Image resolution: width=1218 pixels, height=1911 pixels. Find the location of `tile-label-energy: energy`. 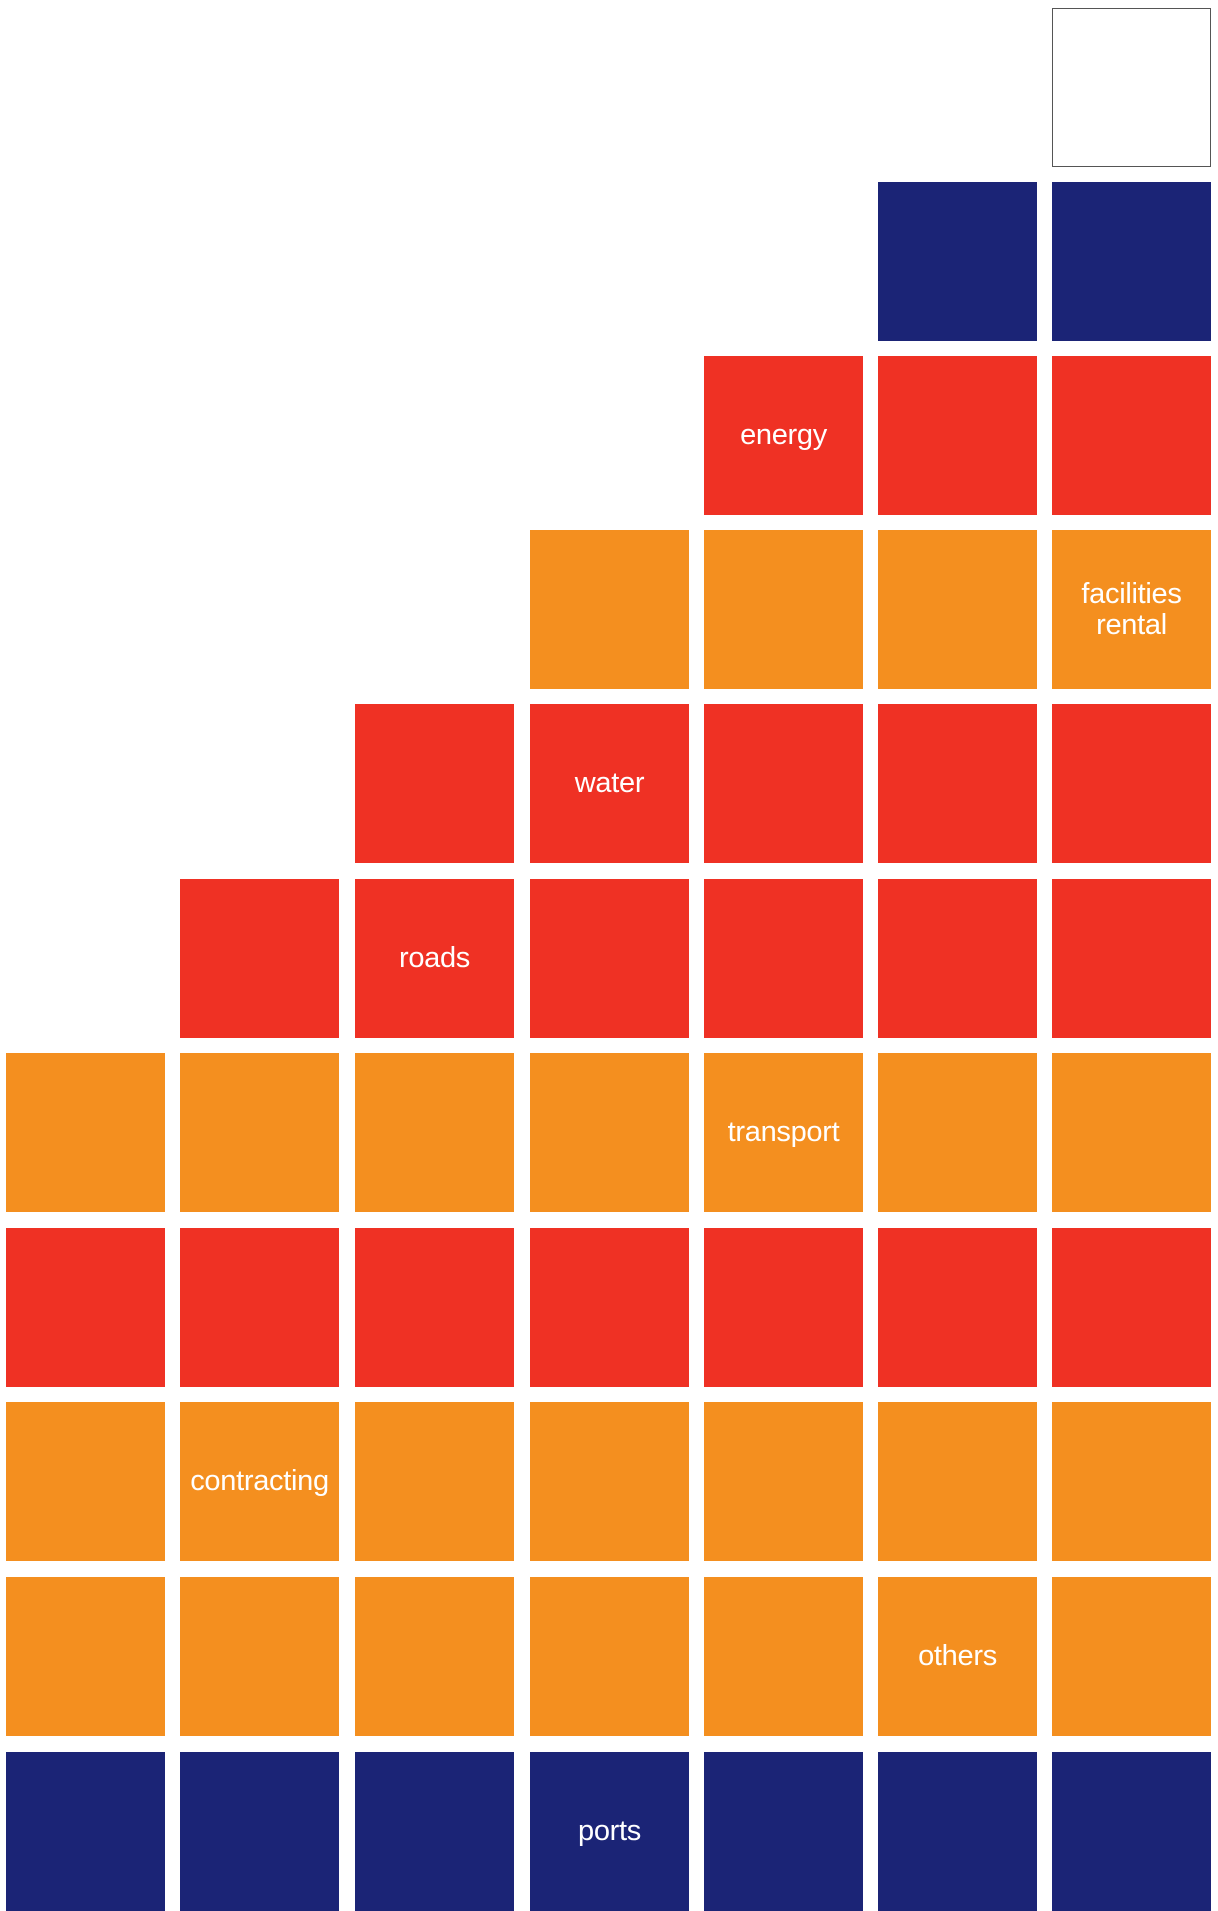

tile-label-energy: energy is located at coordinates (783, 435).